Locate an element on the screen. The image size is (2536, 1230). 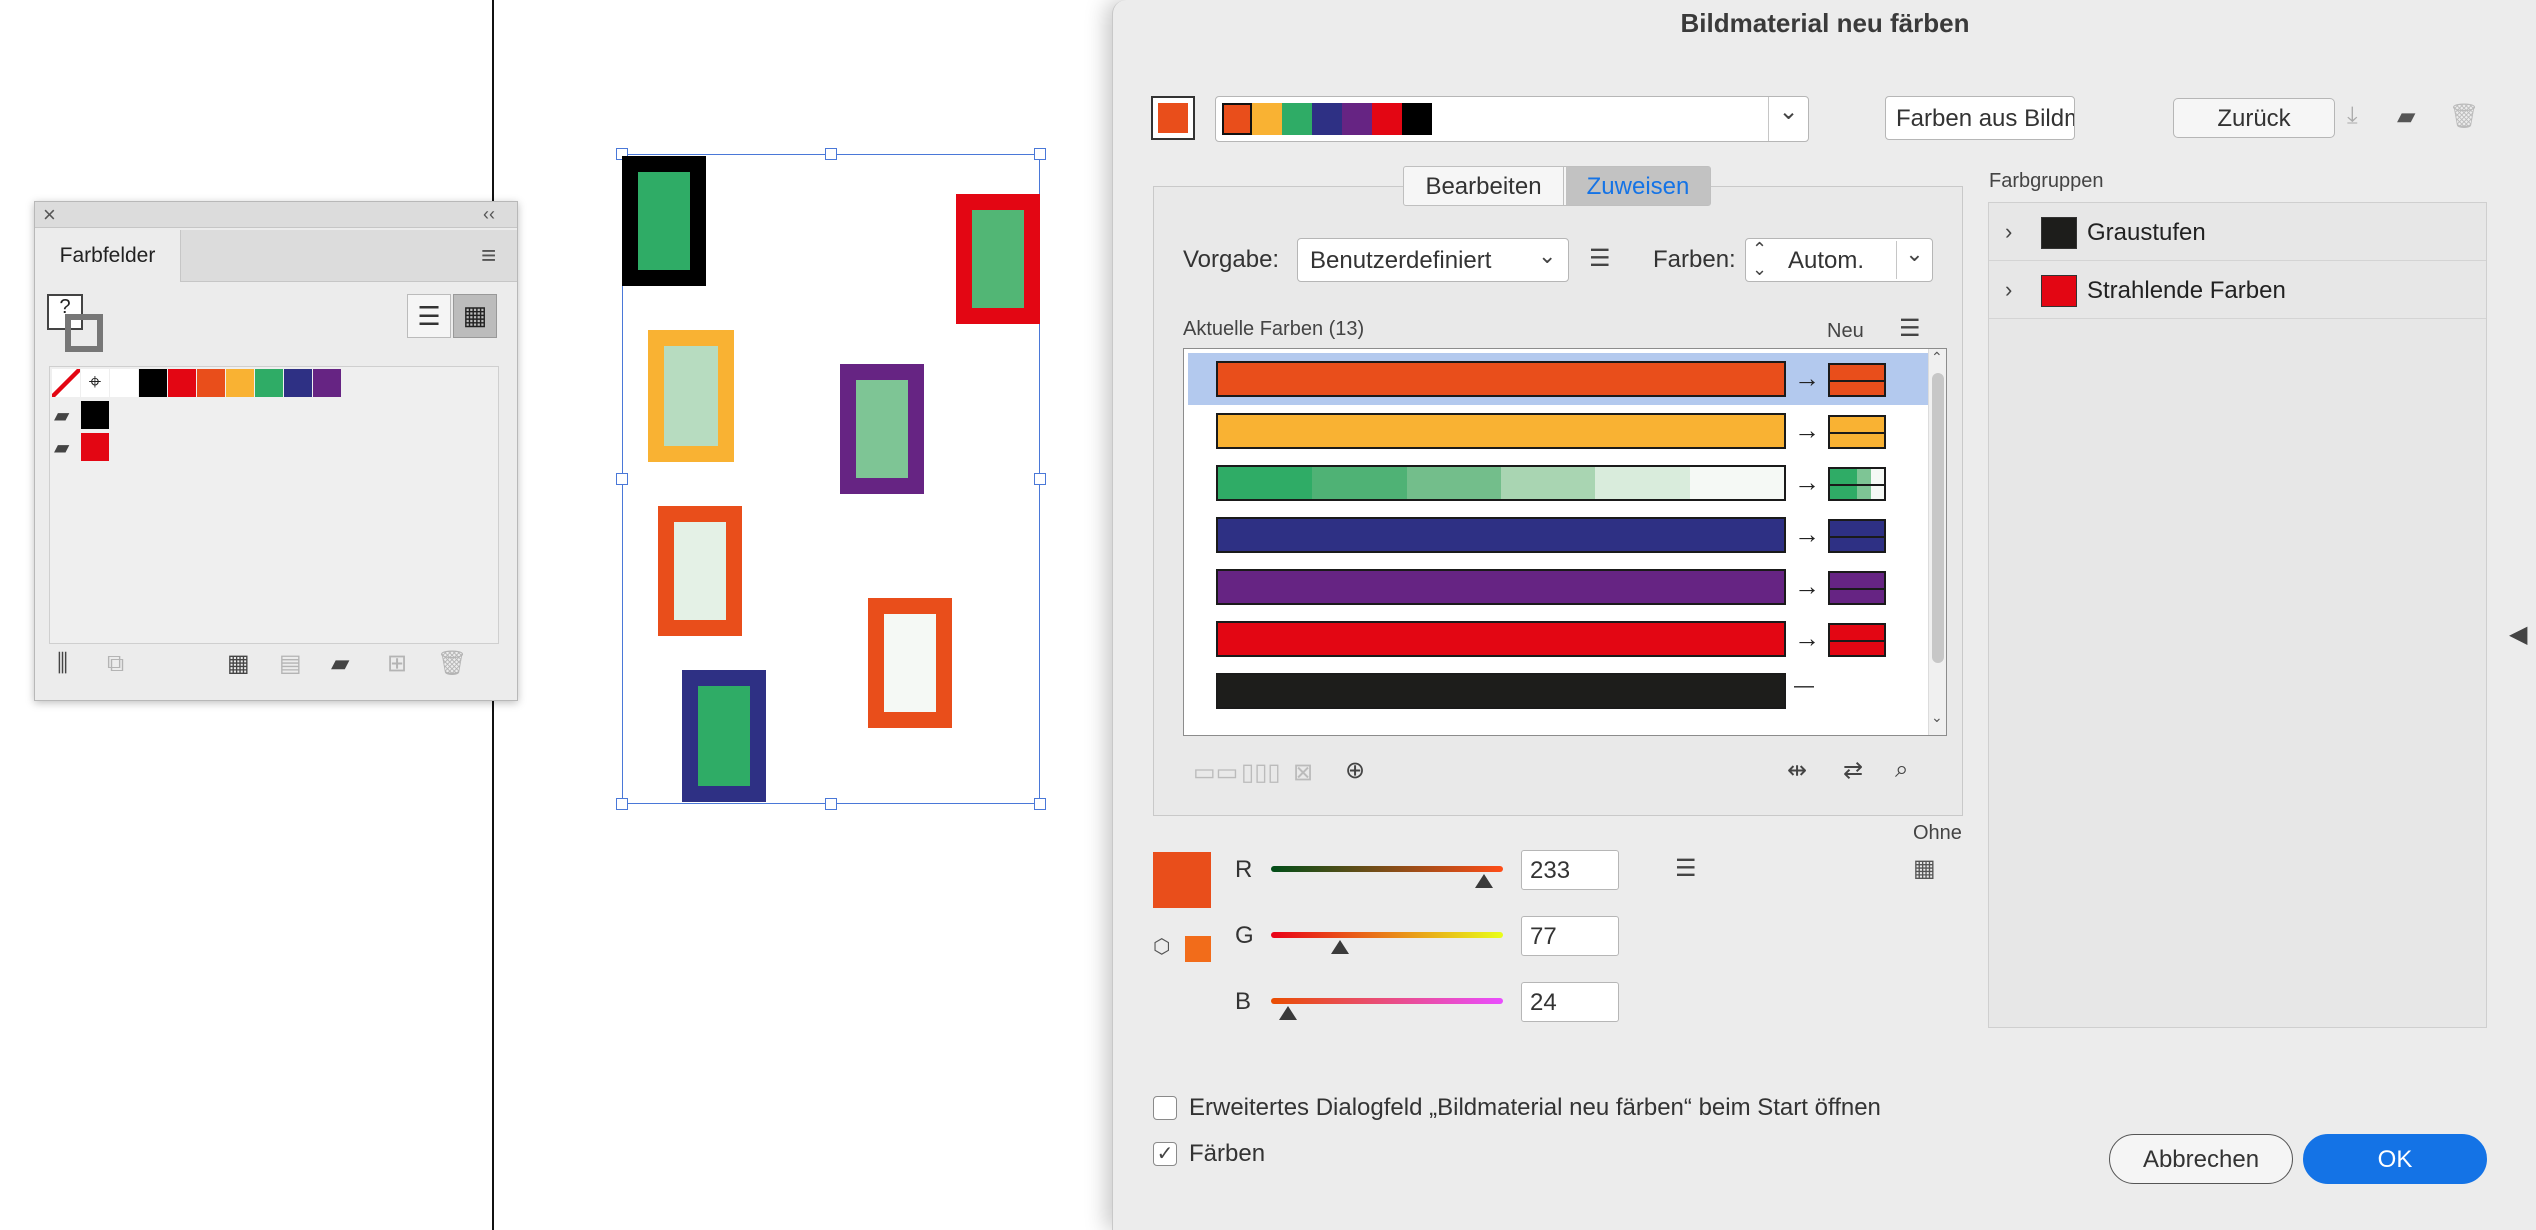
color-library-icon: ▦ is located at coordinates (1924, 868).